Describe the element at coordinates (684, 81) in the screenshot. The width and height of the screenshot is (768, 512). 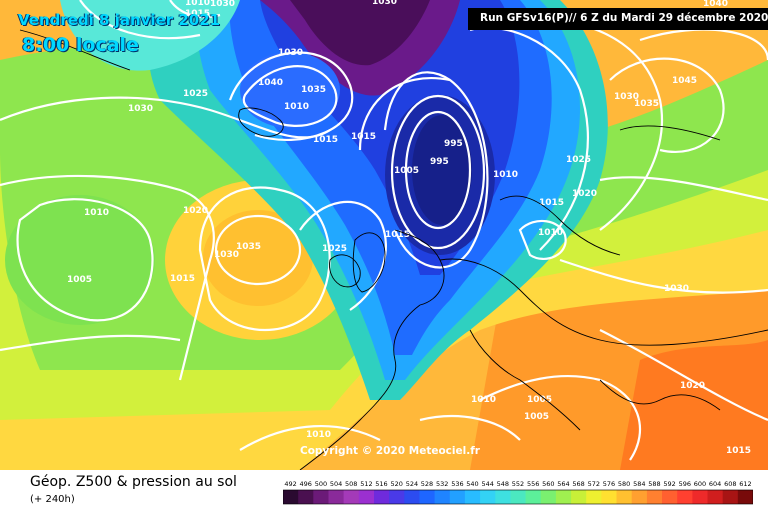
I see `isobar-label: 1045` at that location.